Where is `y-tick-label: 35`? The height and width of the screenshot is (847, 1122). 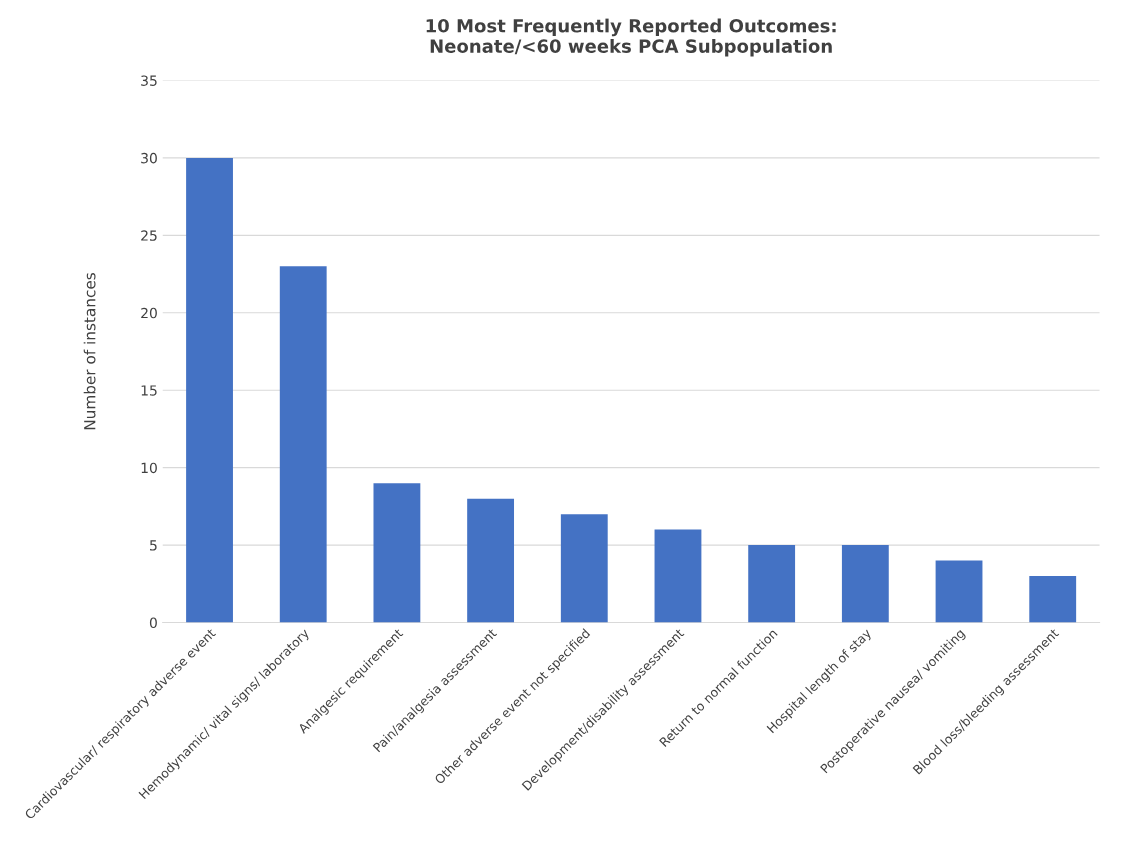 y-tick-label: 35 is located at coordinates (149, 80).